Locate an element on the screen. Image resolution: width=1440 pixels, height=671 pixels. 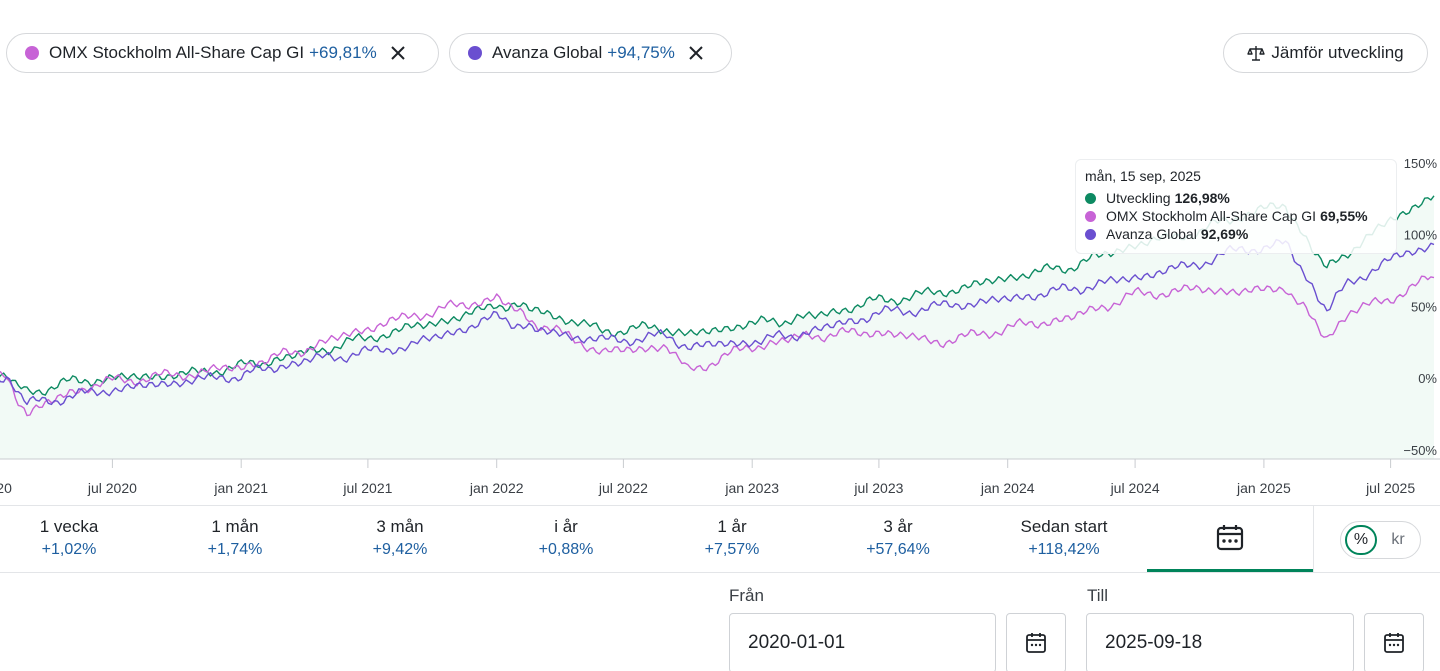
unit-toggle: % kr is located at coordinates (1380, 540).